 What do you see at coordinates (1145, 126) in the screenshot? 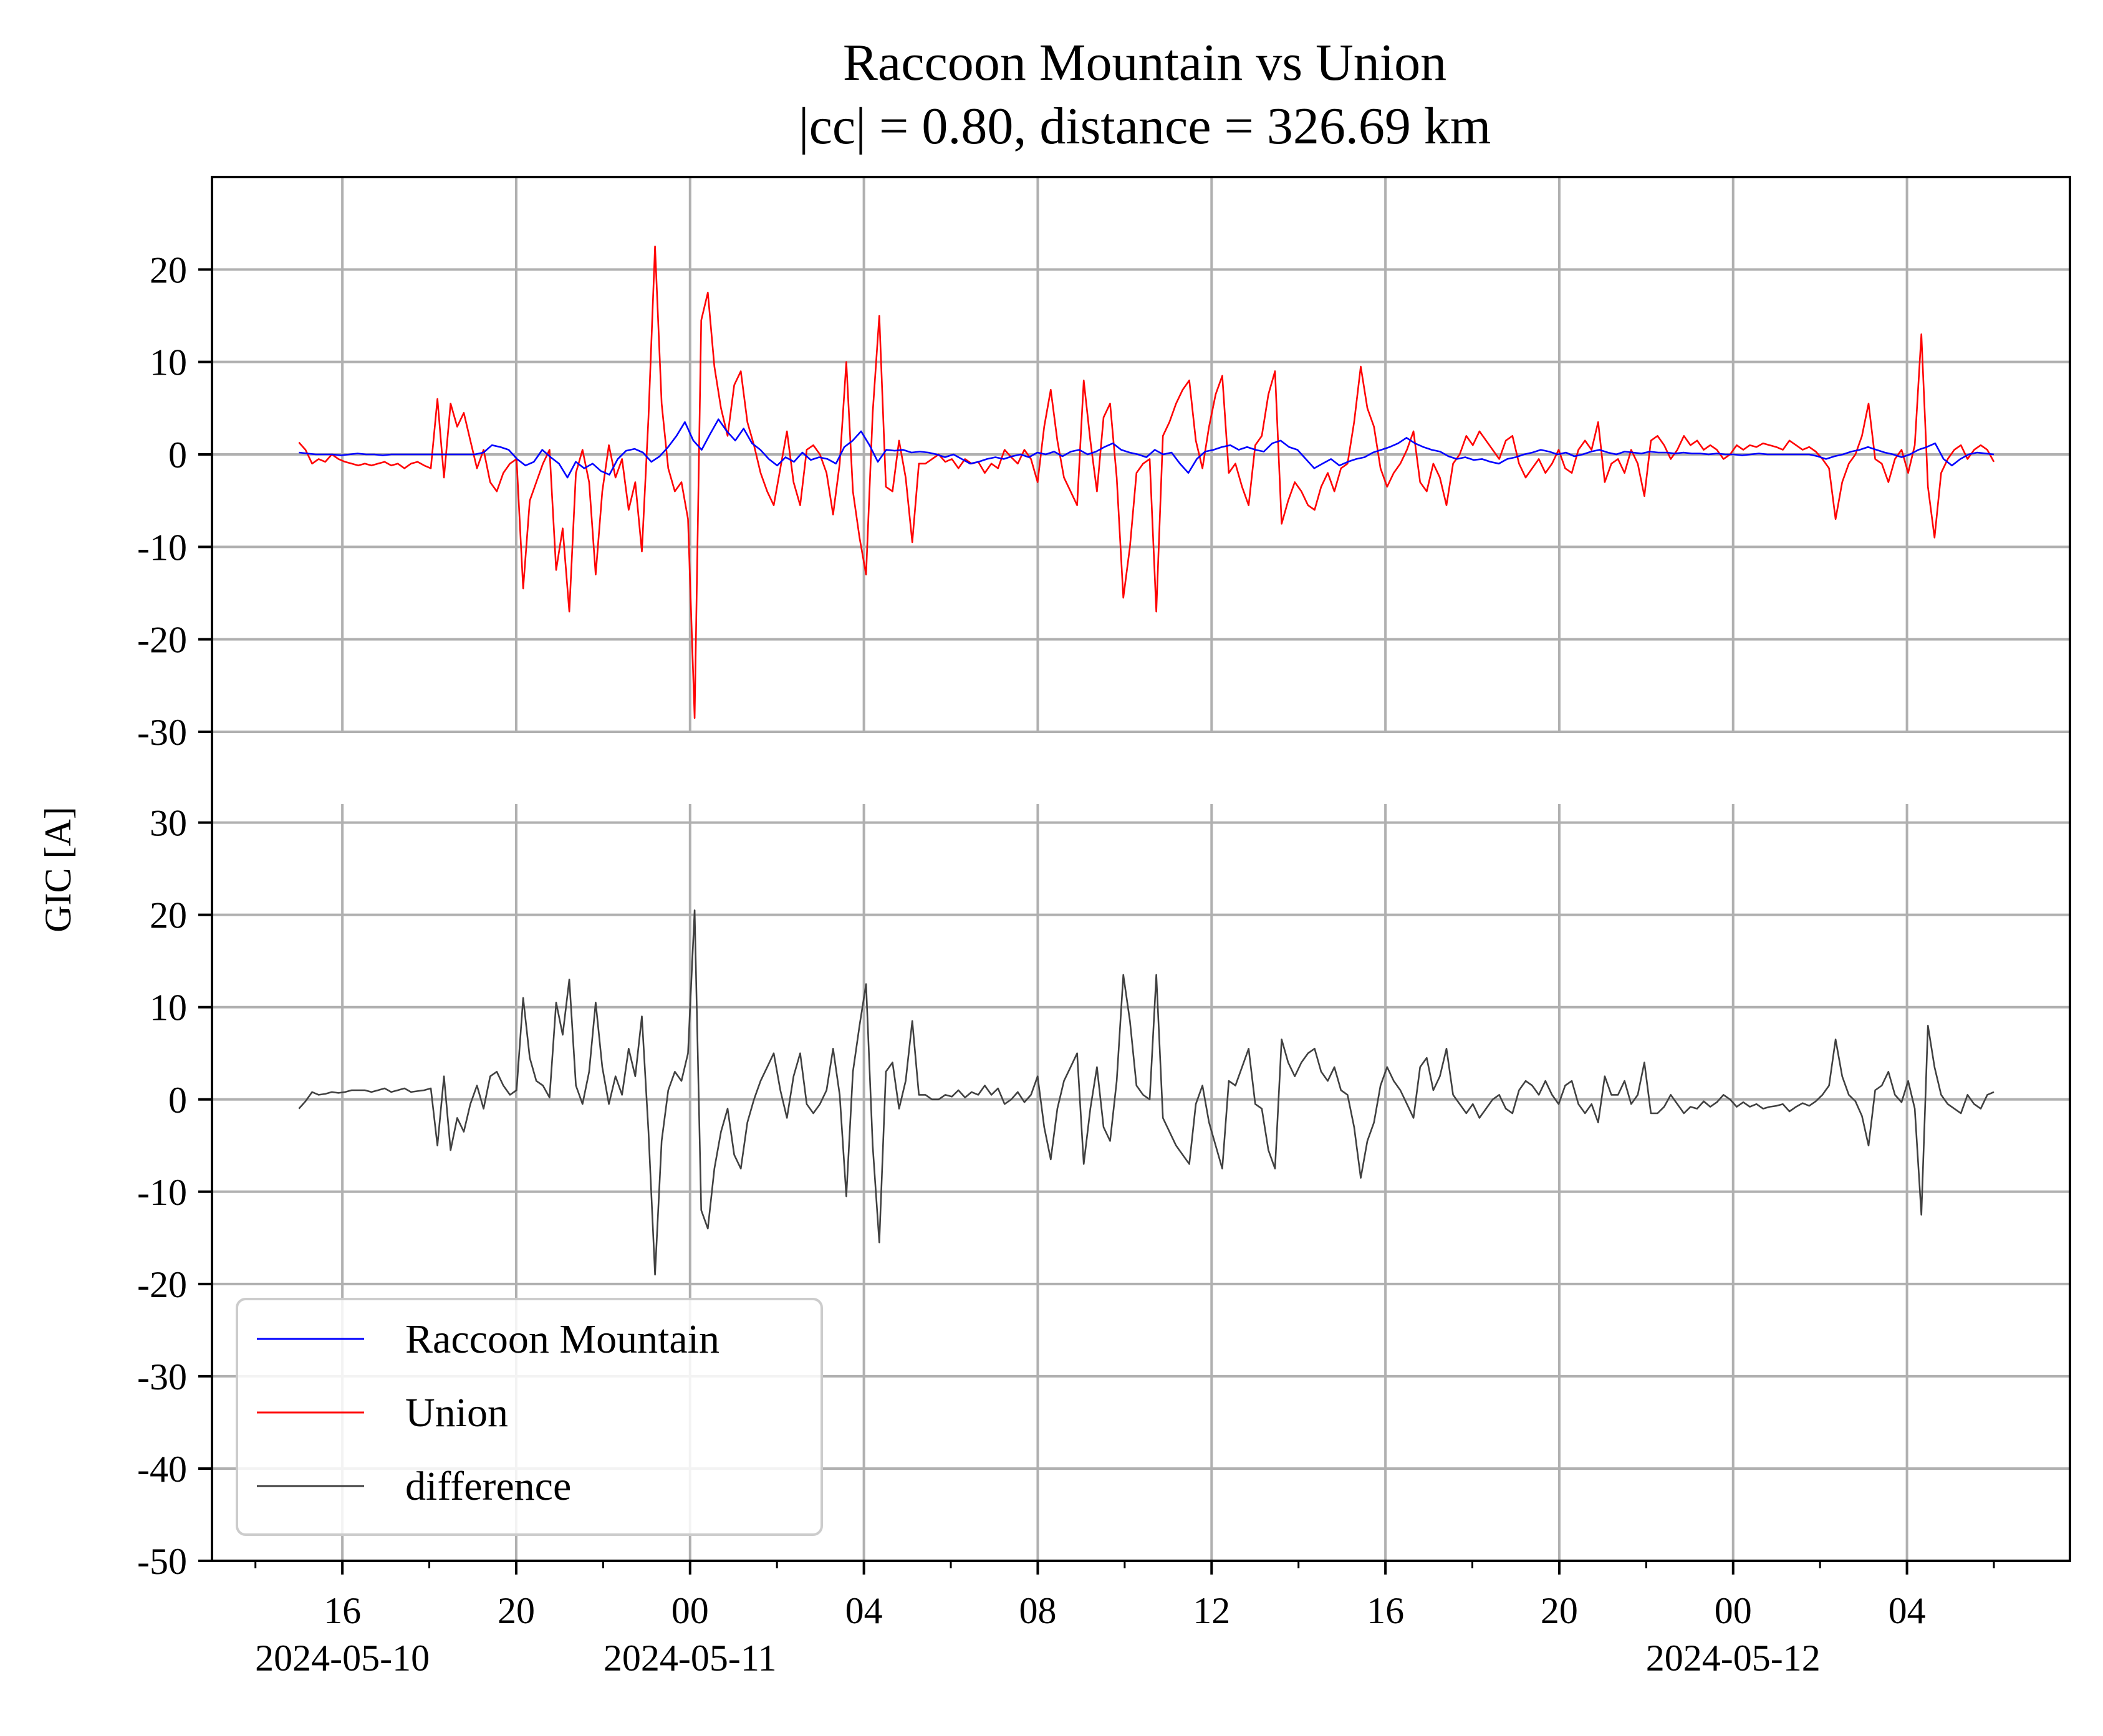
I see `chart-subtitle: |cc| = 0.80, distance = 326.69 km` at bounding box center [1145, 126].